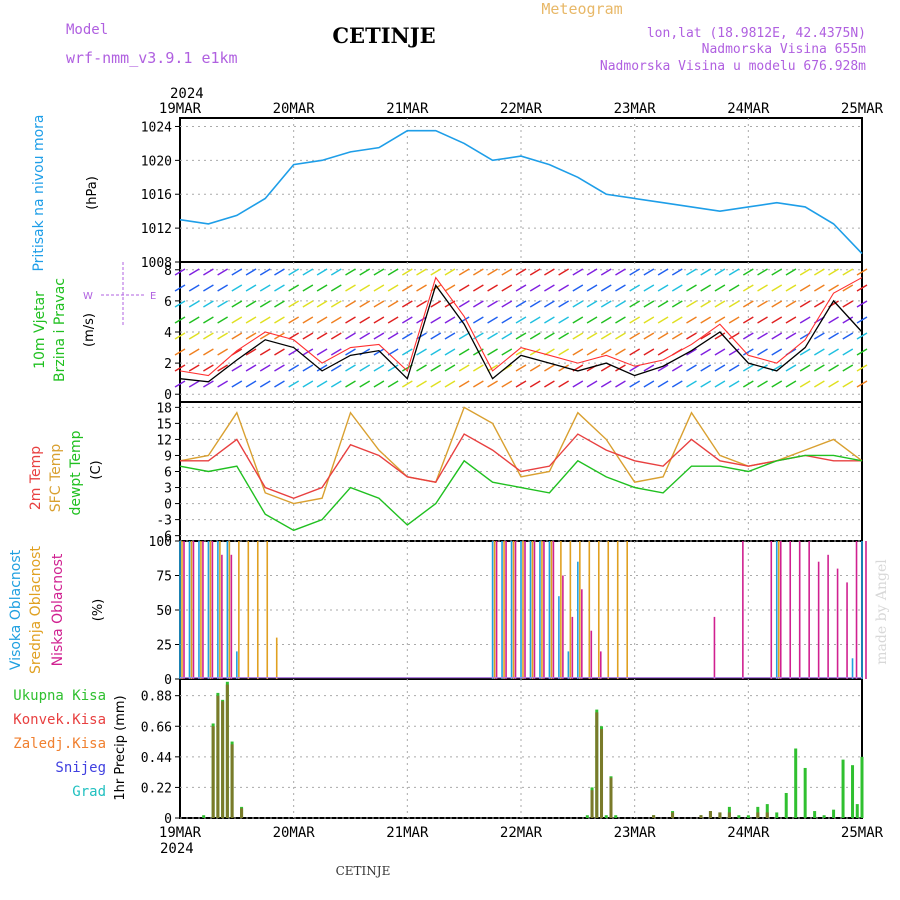  I want to click on station-title: CETINJE, so click(383, 35).